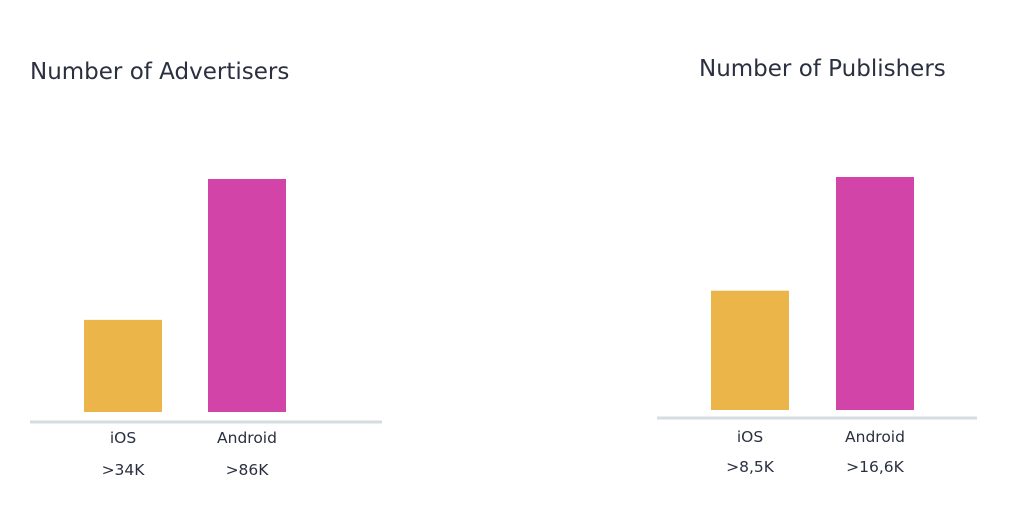  I want to click on advertisers-chart-title: Number of Advertisers, so click(159, 72).